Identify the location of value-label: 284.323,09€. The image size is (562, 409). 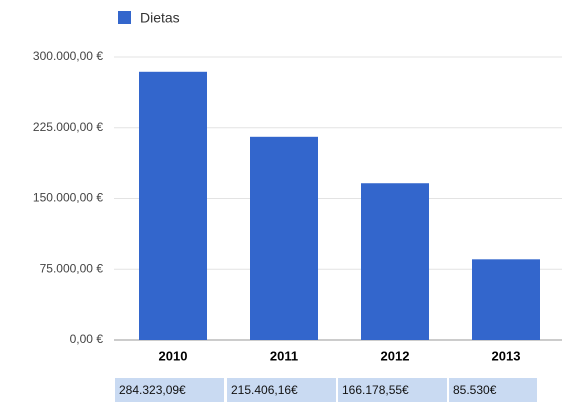
(152, 390).